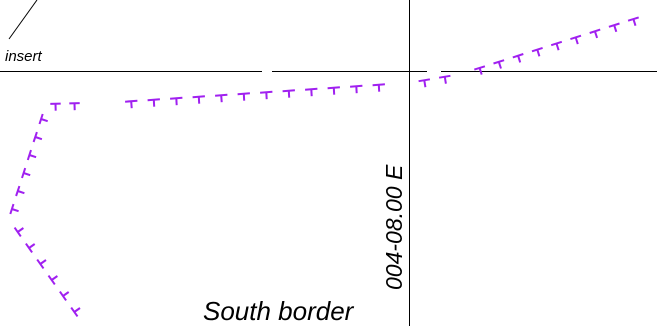 This screenshot has width=657, height=326. Describe the element at coordinates (23, 20) in the screenshot. I see `insert-leader-line` at that location.